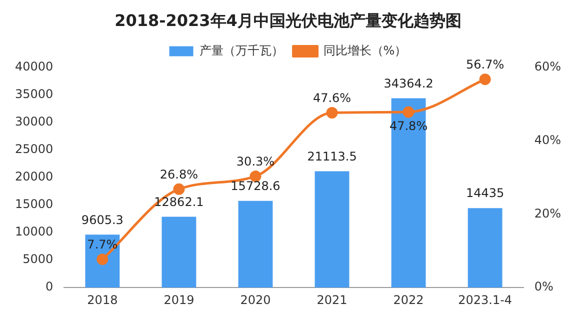 The width and height of the screenshot is (576, 327). Describe the element at coordinates (409, 83) in the screenshot. I see `data-label: 34364.2` at that location.